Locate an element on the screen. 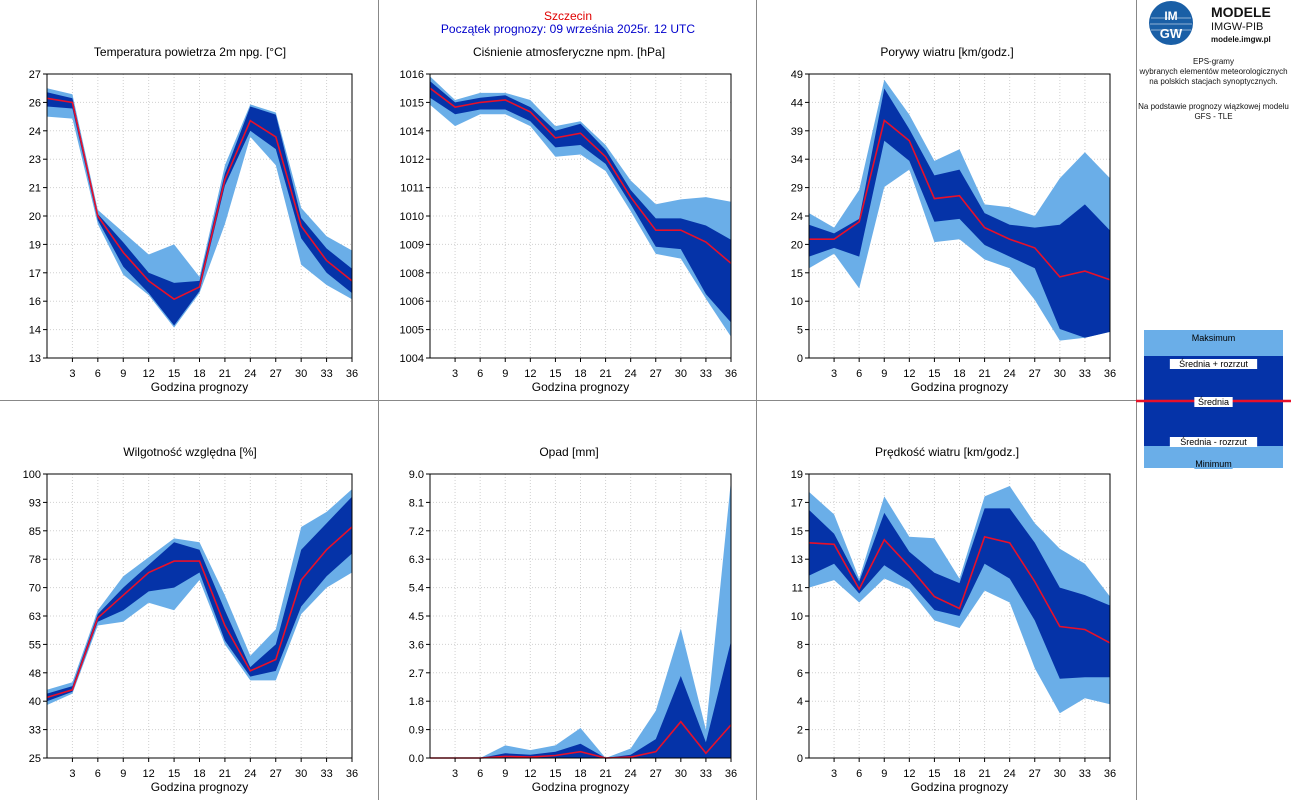  y-tick-label: 7.2 is located at coordinates (416, 532).